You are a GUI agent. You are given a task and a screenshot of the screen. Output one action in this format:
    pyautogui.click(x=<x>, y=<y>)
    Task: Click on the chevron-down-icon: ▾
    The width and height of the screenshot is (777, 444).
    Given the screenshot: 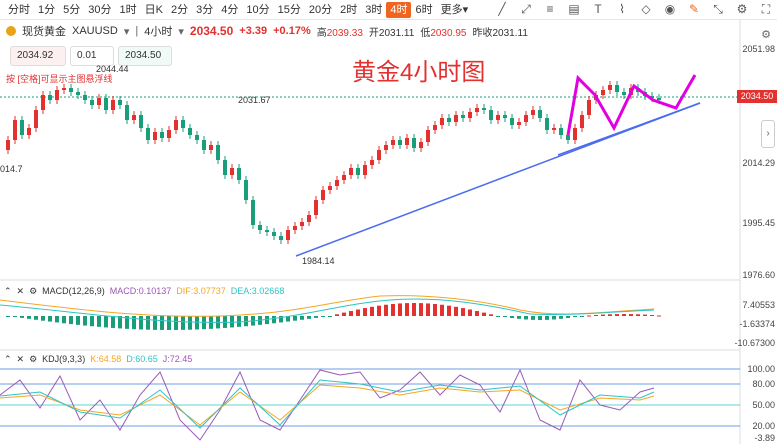 What is the action you would take?
    pyautogui.click(x=126, y=31)
    